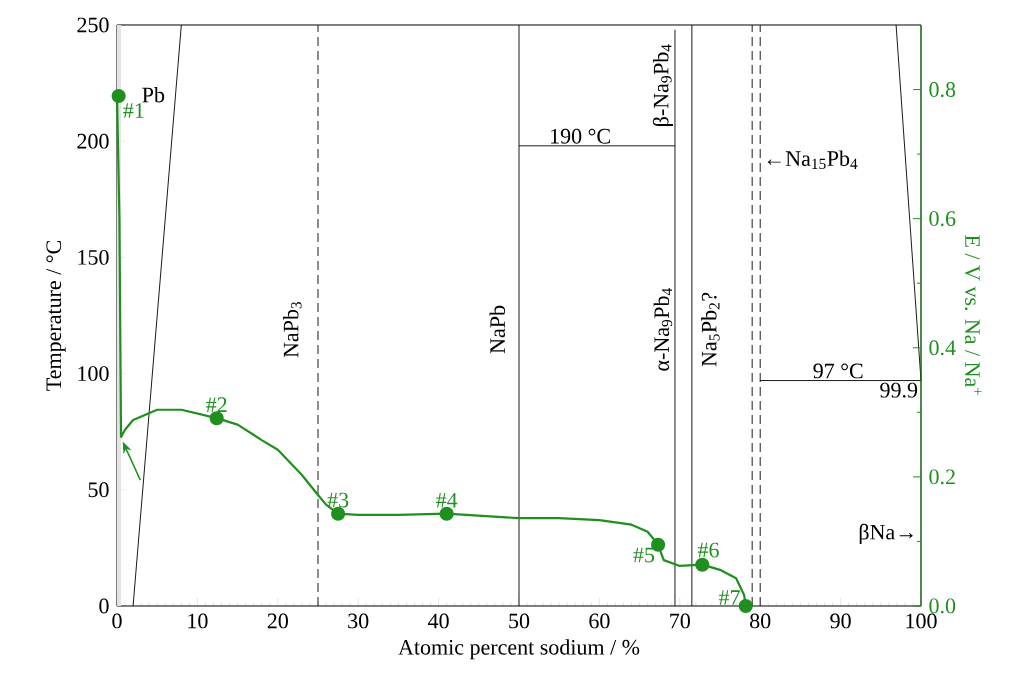 The height and width of the screenshot is (690, 1017). Describe the element at coordinates (708, 550) in the screenshot. I see `annotation: #6` at that location.